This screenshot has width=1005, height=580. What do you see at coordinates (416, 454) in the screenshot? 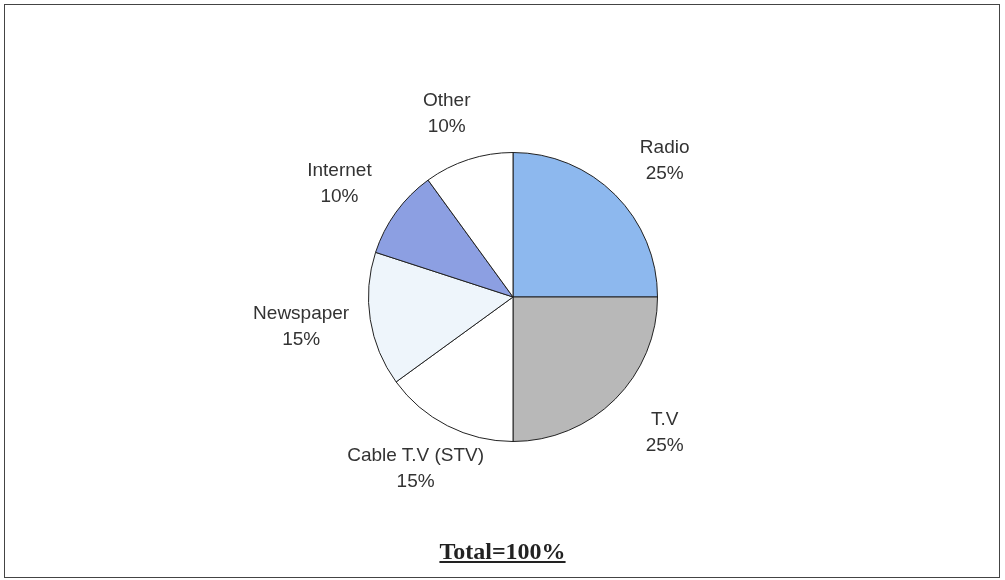
I see `slice-label: Cable T.V (STV)` at bounding box center [416, 454].